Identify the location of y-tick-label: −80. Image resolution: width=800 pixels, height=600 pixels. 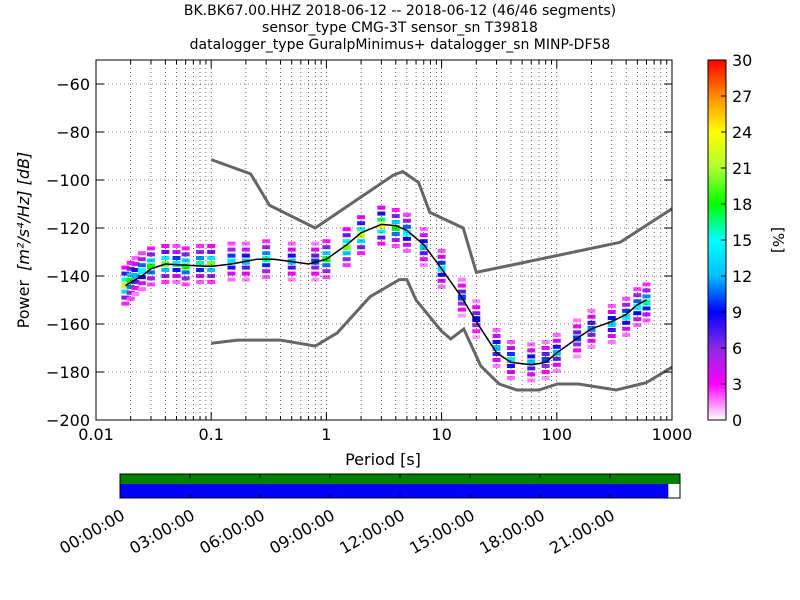
(73, 132).